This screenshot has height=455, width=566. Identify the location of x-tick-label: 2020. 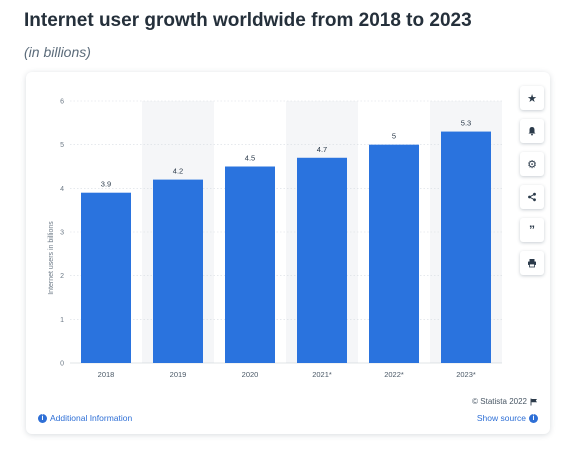
(250, 374).